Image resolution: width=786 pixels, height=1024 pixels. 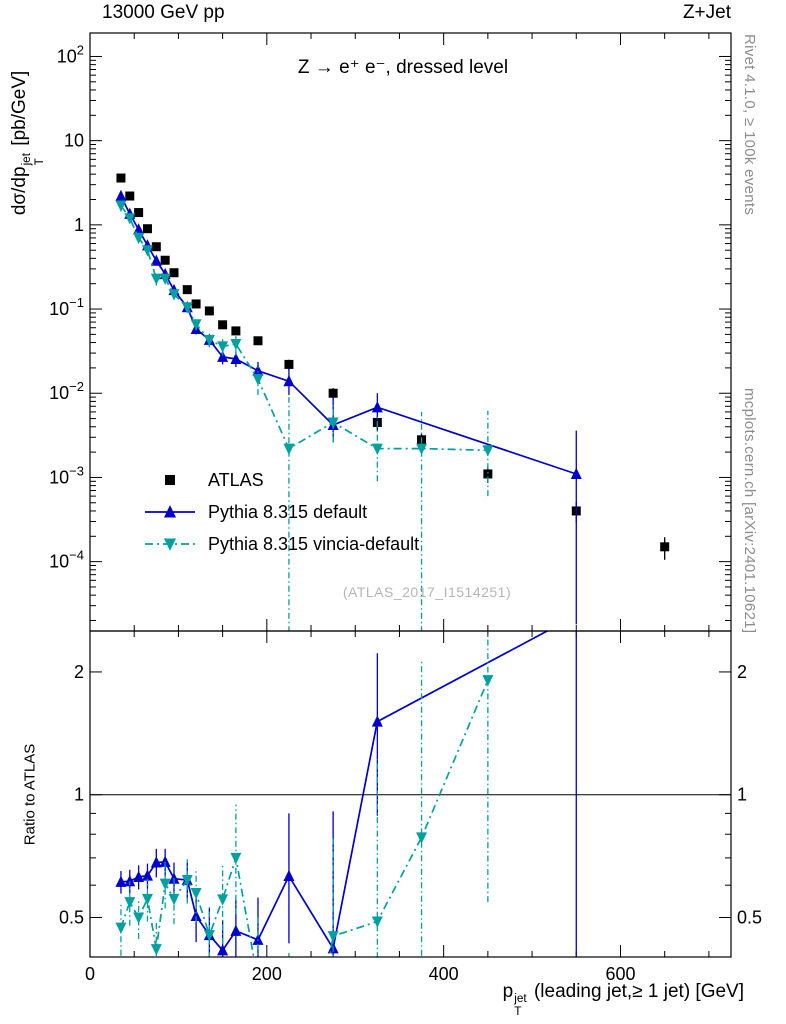 I want to click on process-label: Z+Jet, so click(x=706, y=12).